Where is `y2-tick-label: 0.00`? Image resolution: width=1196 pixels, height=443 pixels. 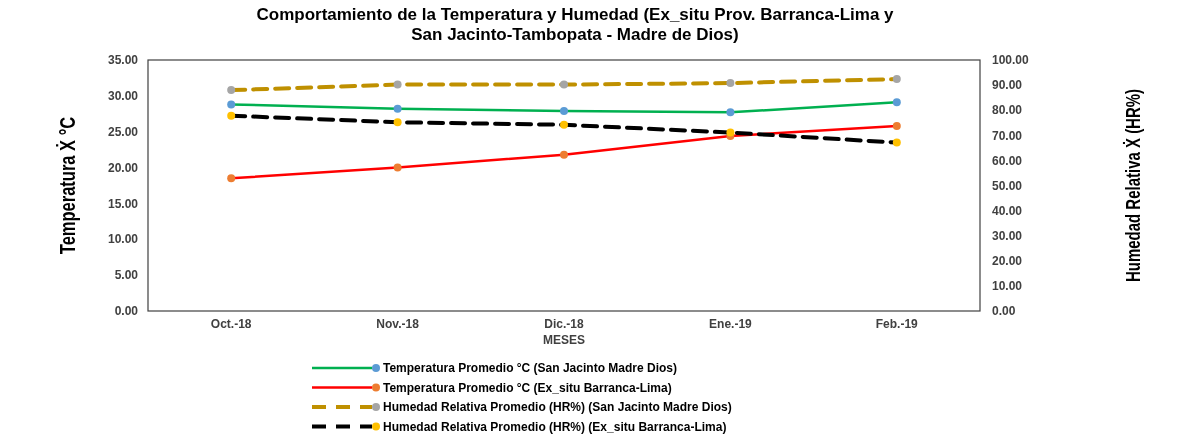
y2-tick-label: 0.00 is located at coordinates (1004, 311).